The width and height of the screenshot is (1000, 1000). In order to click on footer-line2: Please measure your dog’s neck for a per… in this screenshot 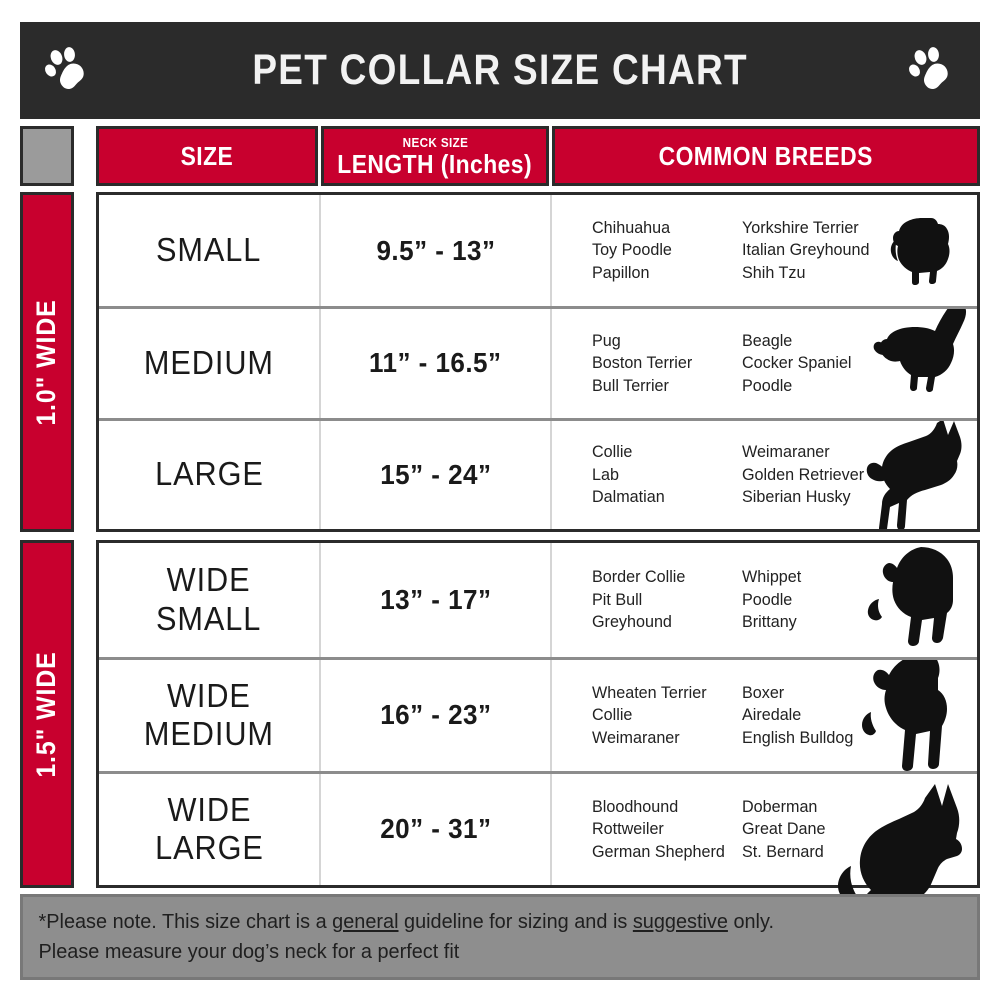, I will do `click(249, 951)`.